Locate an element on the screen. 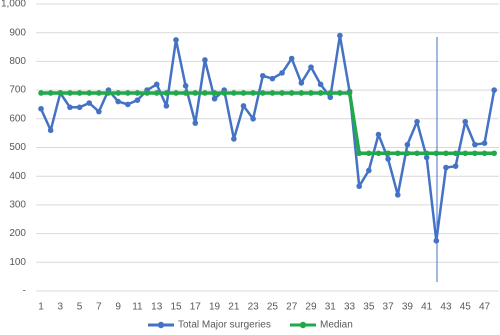 This screenshot has width=500, height=335. x-tick-label: 31 is located at coordinates (331, 307).